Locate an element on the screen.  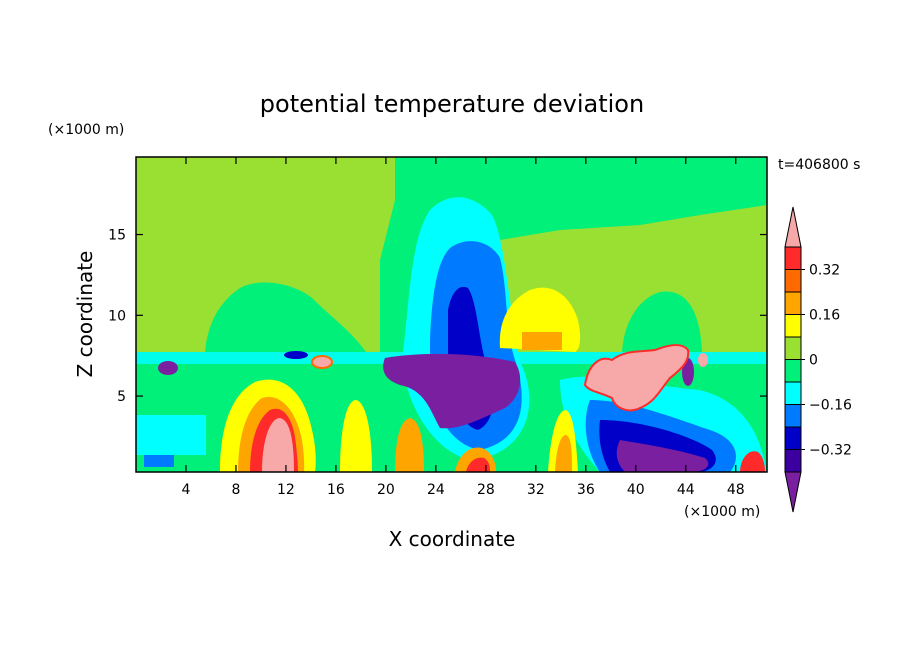
x-tick-label: 16 is located at coordinates (336, 490).